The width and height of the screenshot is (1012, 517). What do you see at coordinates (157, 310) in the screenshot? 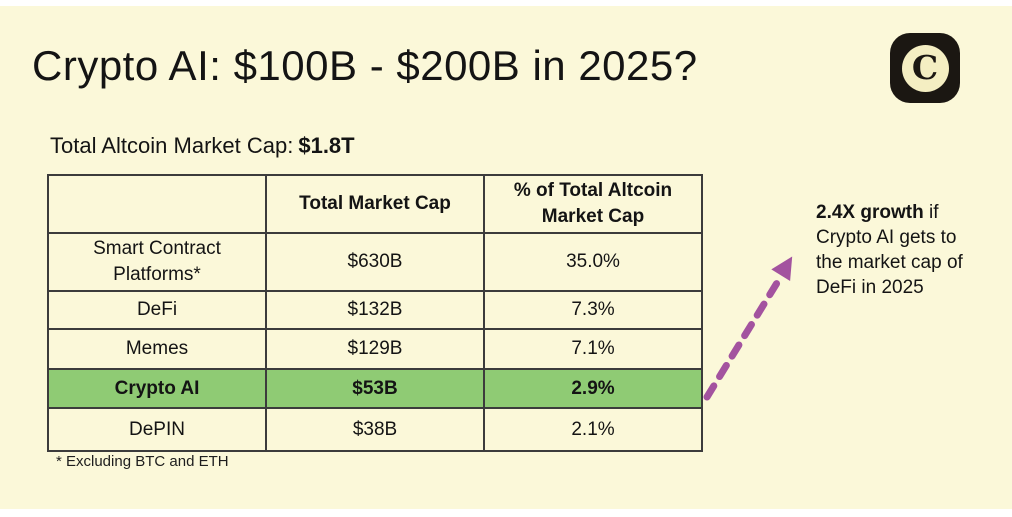
I see `category-cell: DeFi` at bounding box center [157, 310].